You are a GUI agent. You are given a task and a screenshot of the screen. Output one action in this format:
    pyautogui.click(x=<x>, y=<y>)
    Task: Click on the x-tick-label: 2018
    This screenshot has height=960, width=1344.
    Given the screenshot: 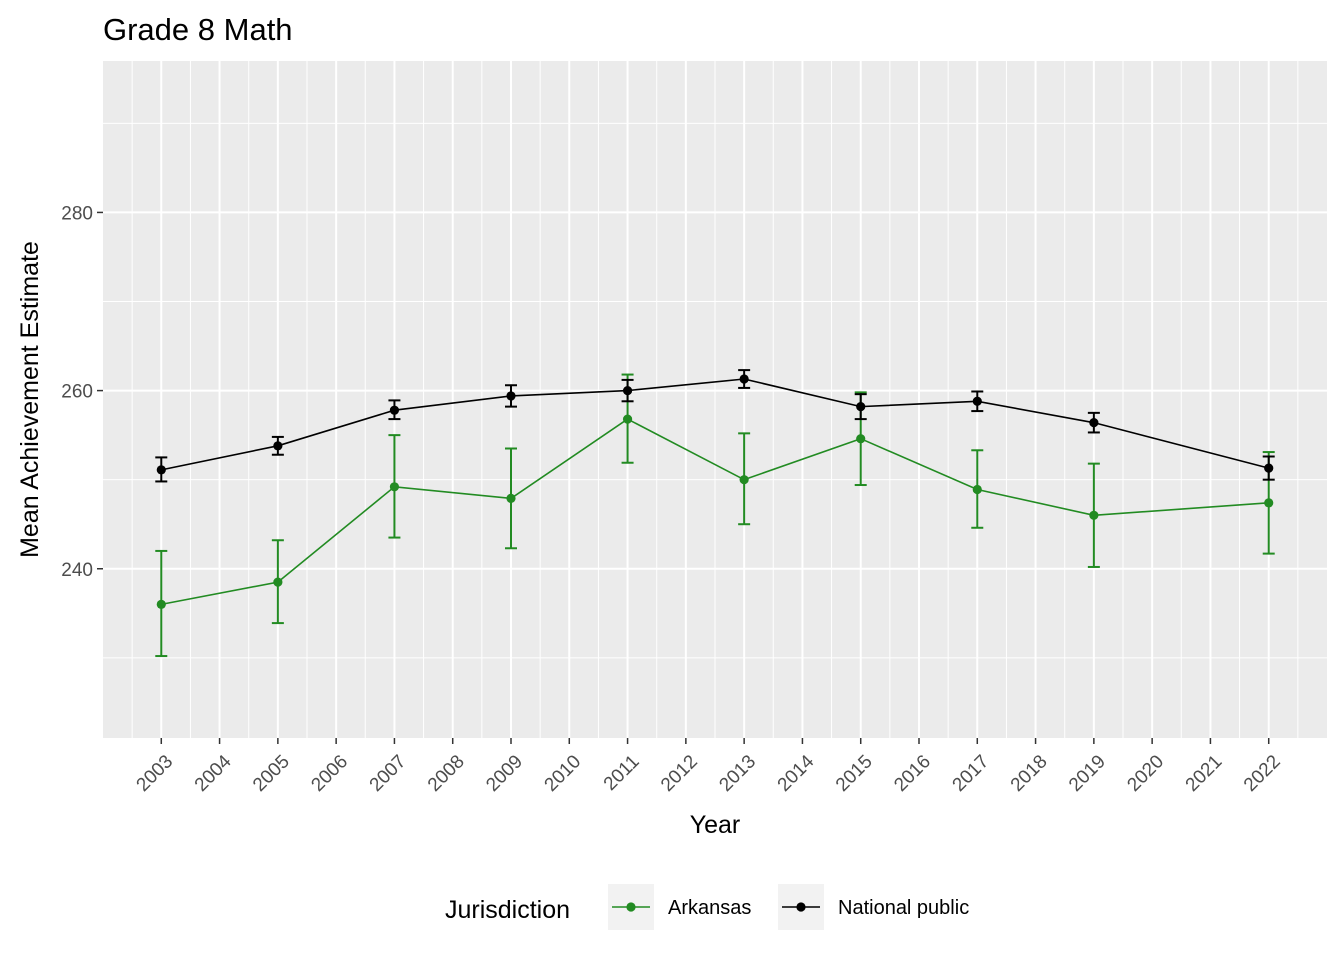 What is the action you would take?
    pyautogui.click(x=1029, y=773)
    